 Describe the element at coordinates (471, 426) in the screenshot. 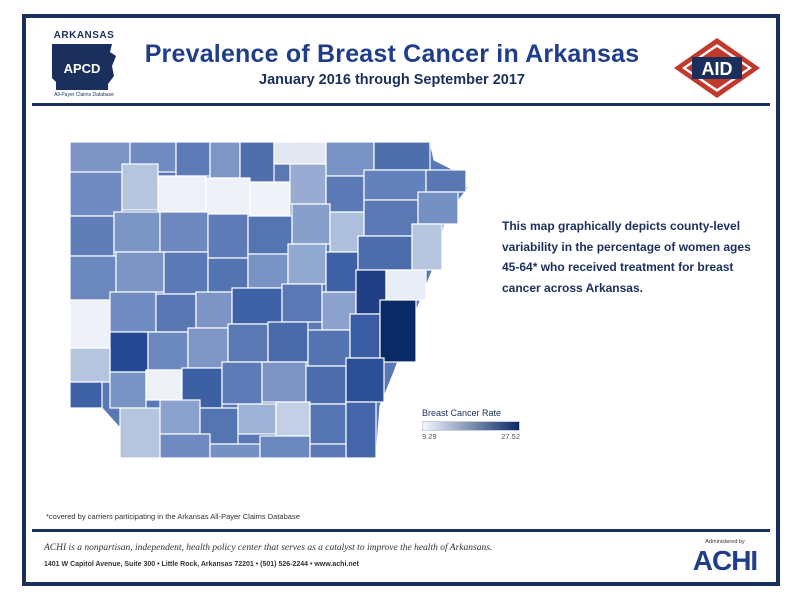

I see `legend-color-scale` at that location.